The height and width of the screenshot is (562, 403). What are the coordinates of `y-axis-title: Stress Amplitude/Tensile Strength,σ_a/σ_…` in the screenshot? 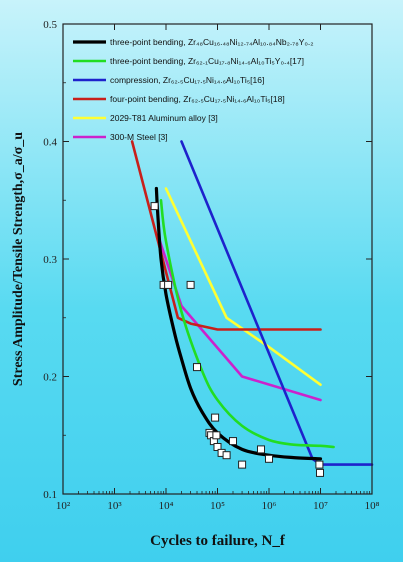 It's located at (18, 259).